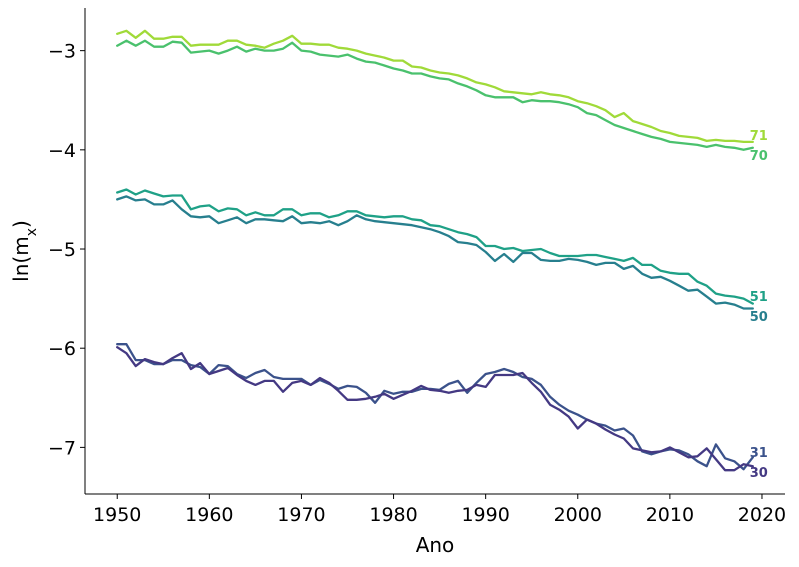 The image size is (799, 567). Describe the element at coordinates (62, 349) in the screenshot. I see `y-tick-label: −6` at that location.